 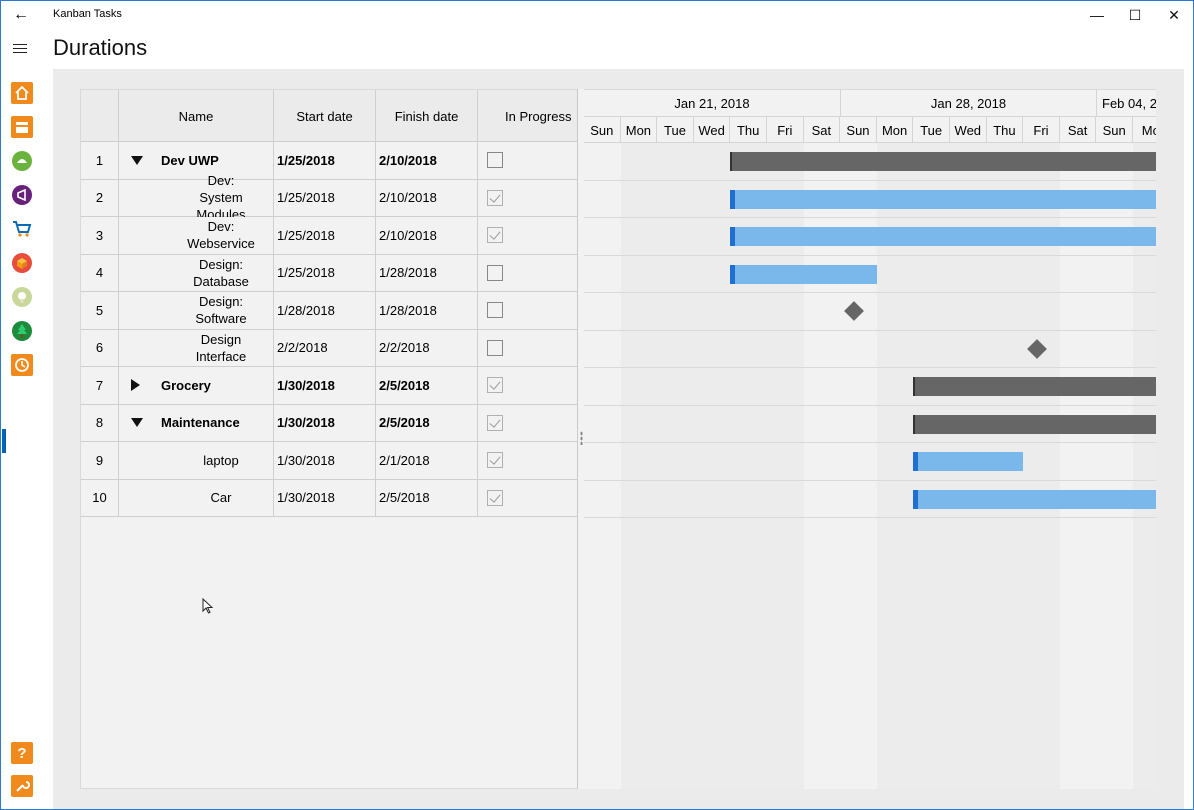 I want to click on nav-android-icon, so click(x=22, y=161).